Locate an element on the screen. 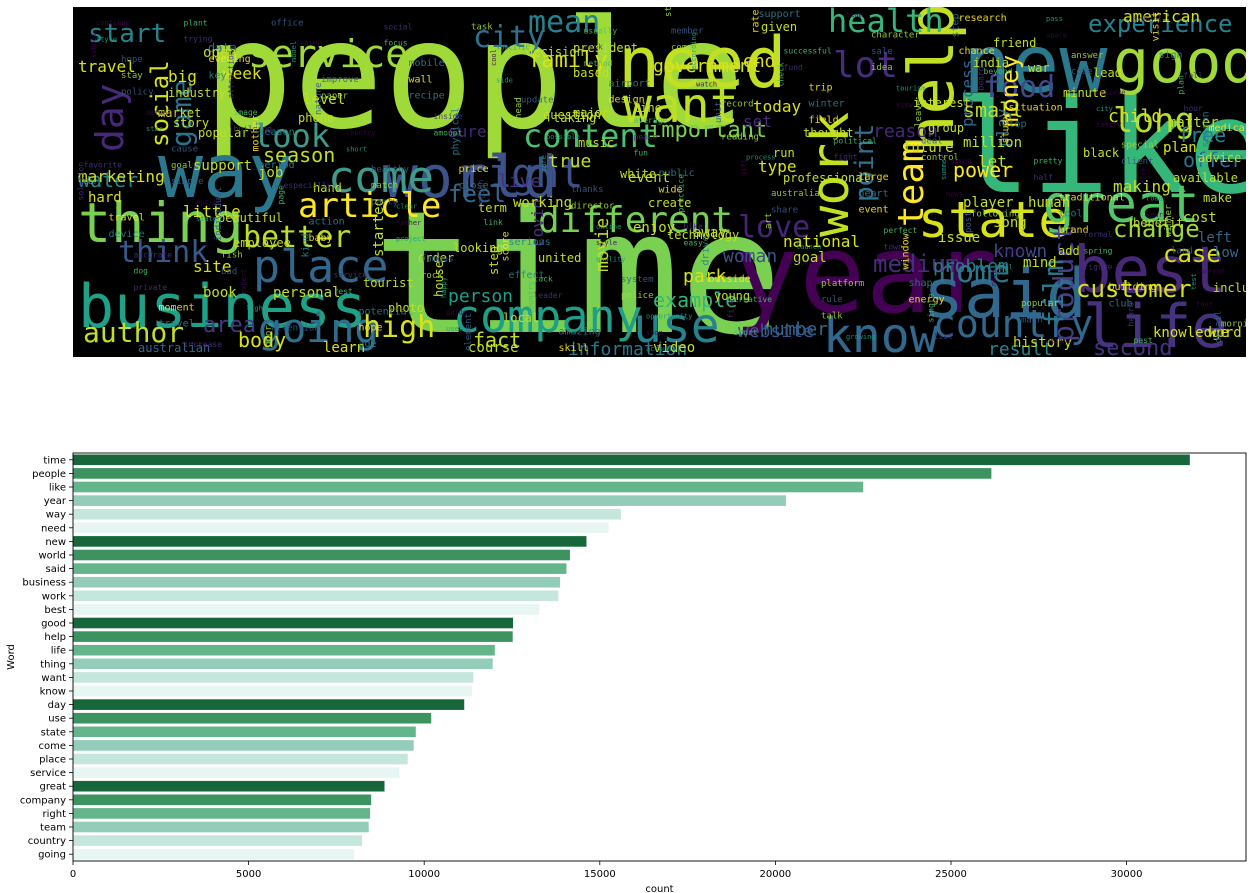 The width and height of the screenshot is (1252, 893). cloud-word: food is located at coordinates (1019, 87).